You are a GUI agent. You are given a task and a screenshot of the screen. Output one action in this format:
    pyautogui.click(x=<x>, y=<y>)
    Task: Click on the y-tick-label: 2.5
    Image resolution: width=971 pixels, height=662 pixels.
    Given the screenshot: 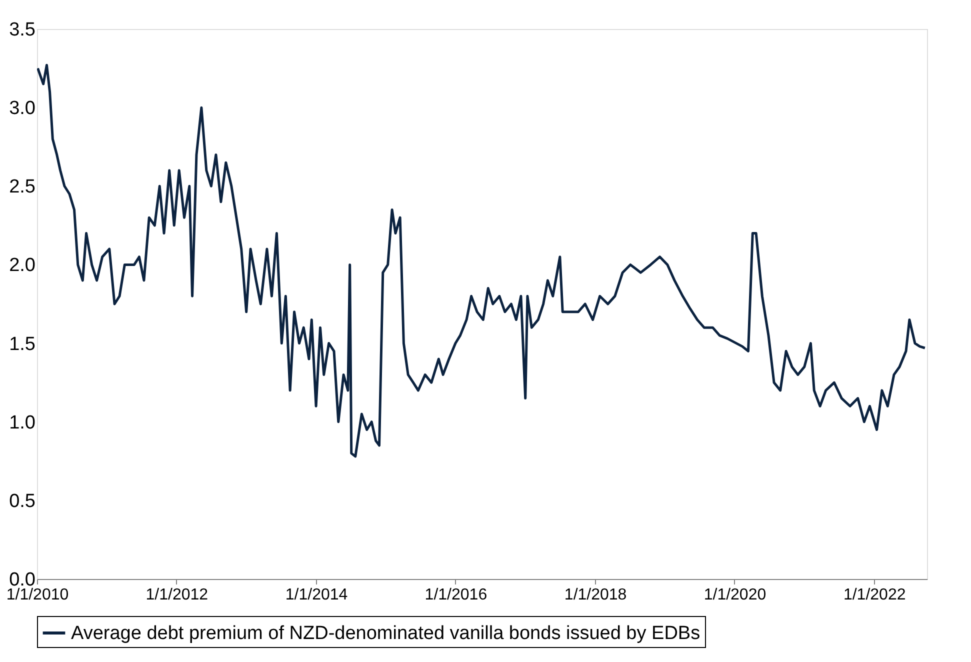 What is the action you would take?
    pyautogui.click(x=22, y=187)
    